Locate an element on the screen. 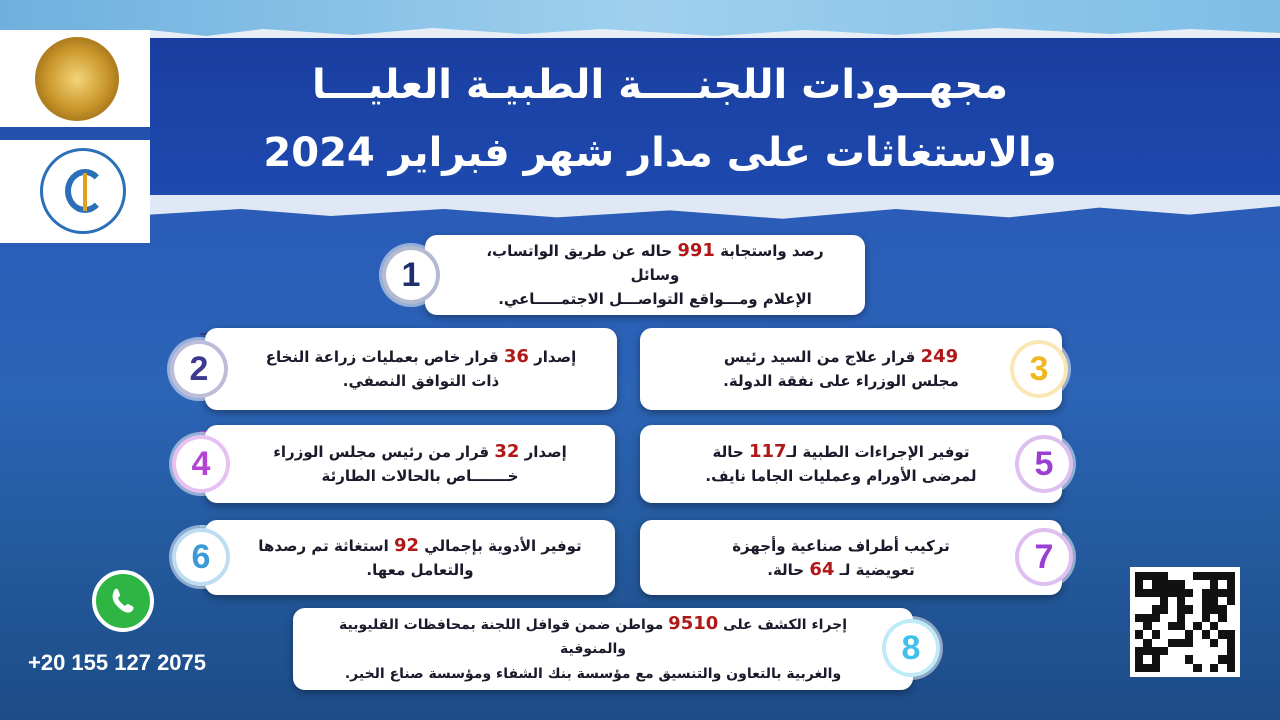 This screenshot has height=720, width=1280. text: رصد واستجابة is located at coordinates (769, 251).